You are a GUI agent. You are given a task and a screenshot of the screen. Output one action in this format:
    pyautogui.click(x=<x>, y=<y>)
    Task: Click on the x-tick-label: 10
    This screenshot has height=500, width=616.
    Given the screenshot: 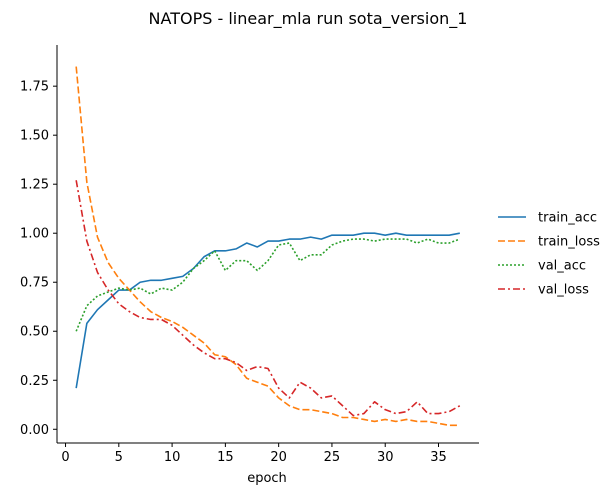 What is the action you would take?
    pyautogui.click(x=172, y=457)
    